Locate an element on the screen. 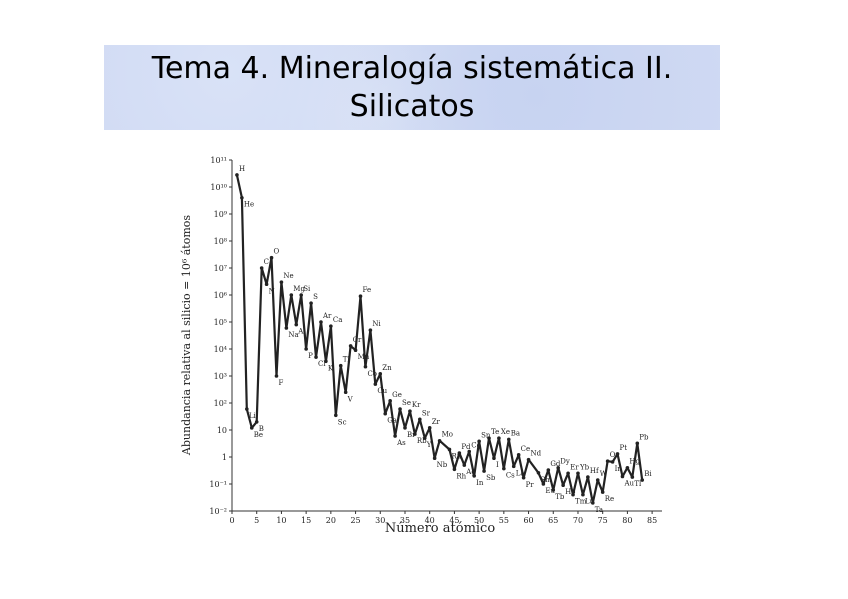 The width and height of the screenshot is (848, 599). y-tick-label: 10² is located at coordinates (220, 403).